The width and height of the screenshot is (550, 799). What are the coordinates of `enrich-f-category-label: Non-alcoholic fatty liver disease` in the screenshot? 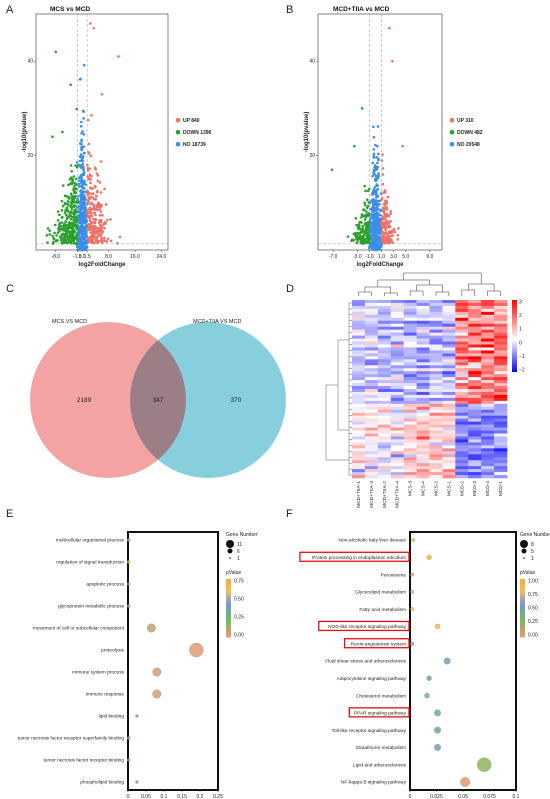 It's located at (373, 541).